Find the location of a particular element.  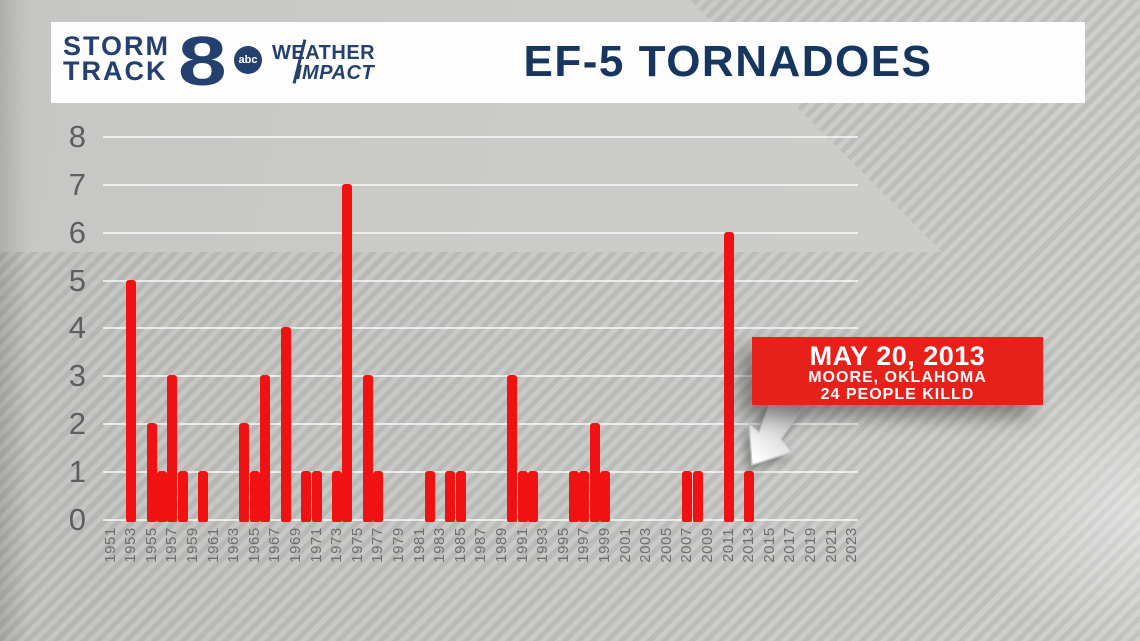

y-axis-label-7: 7 is located at coordinates (77, 184).